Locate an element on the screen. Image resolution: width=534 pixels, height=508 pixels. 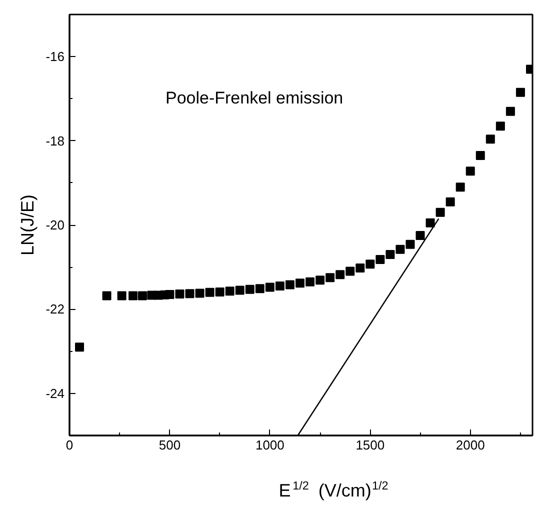
y-tick-label: -20 is located at coordinates (55, 225).